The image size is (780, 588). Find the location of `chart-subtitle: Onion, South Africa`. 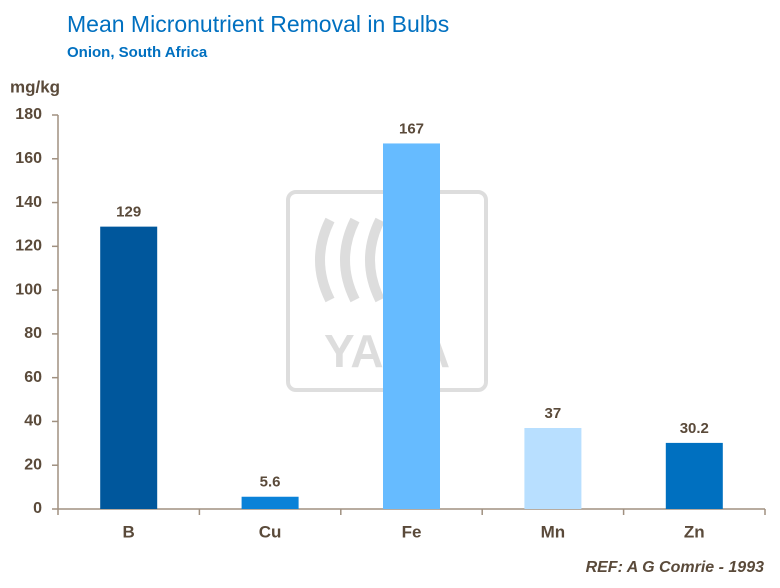

chart-subtitle: Onion, South Africa is located at coordinates (137, 52).